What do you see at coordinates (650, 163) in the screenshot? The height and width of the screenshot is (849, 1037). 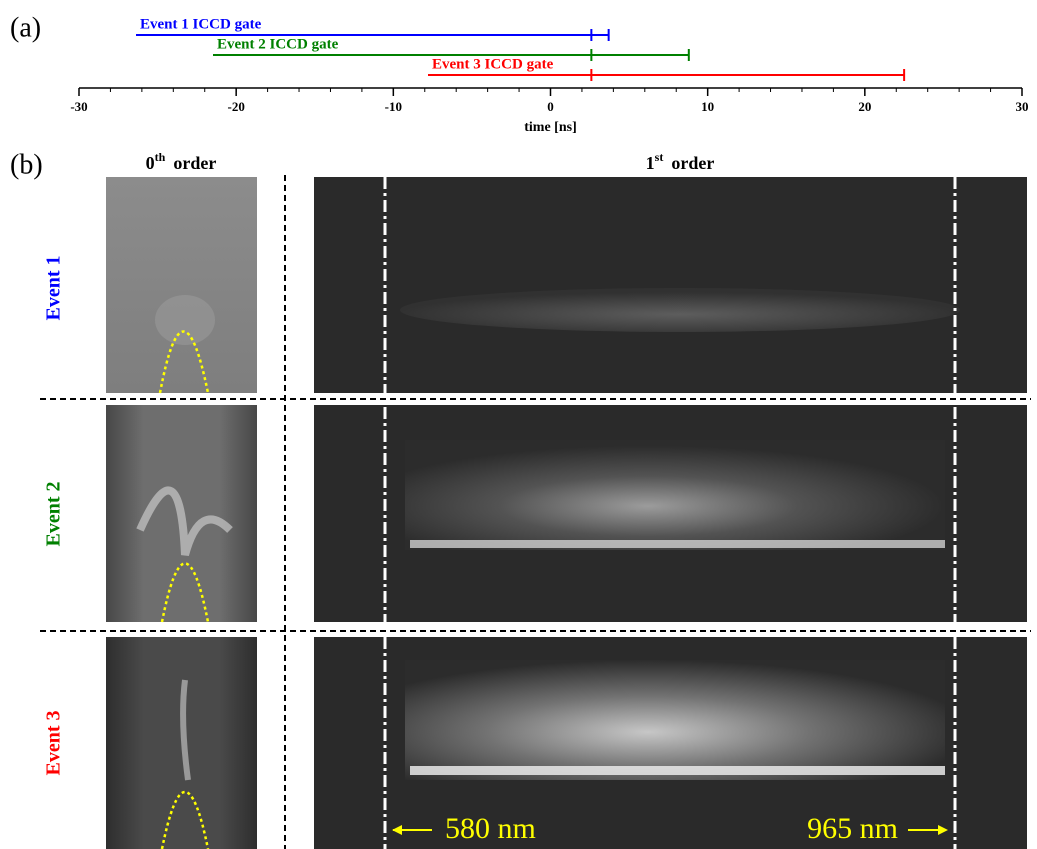 I see `title-base: 1` at bounding box center [650, 163].